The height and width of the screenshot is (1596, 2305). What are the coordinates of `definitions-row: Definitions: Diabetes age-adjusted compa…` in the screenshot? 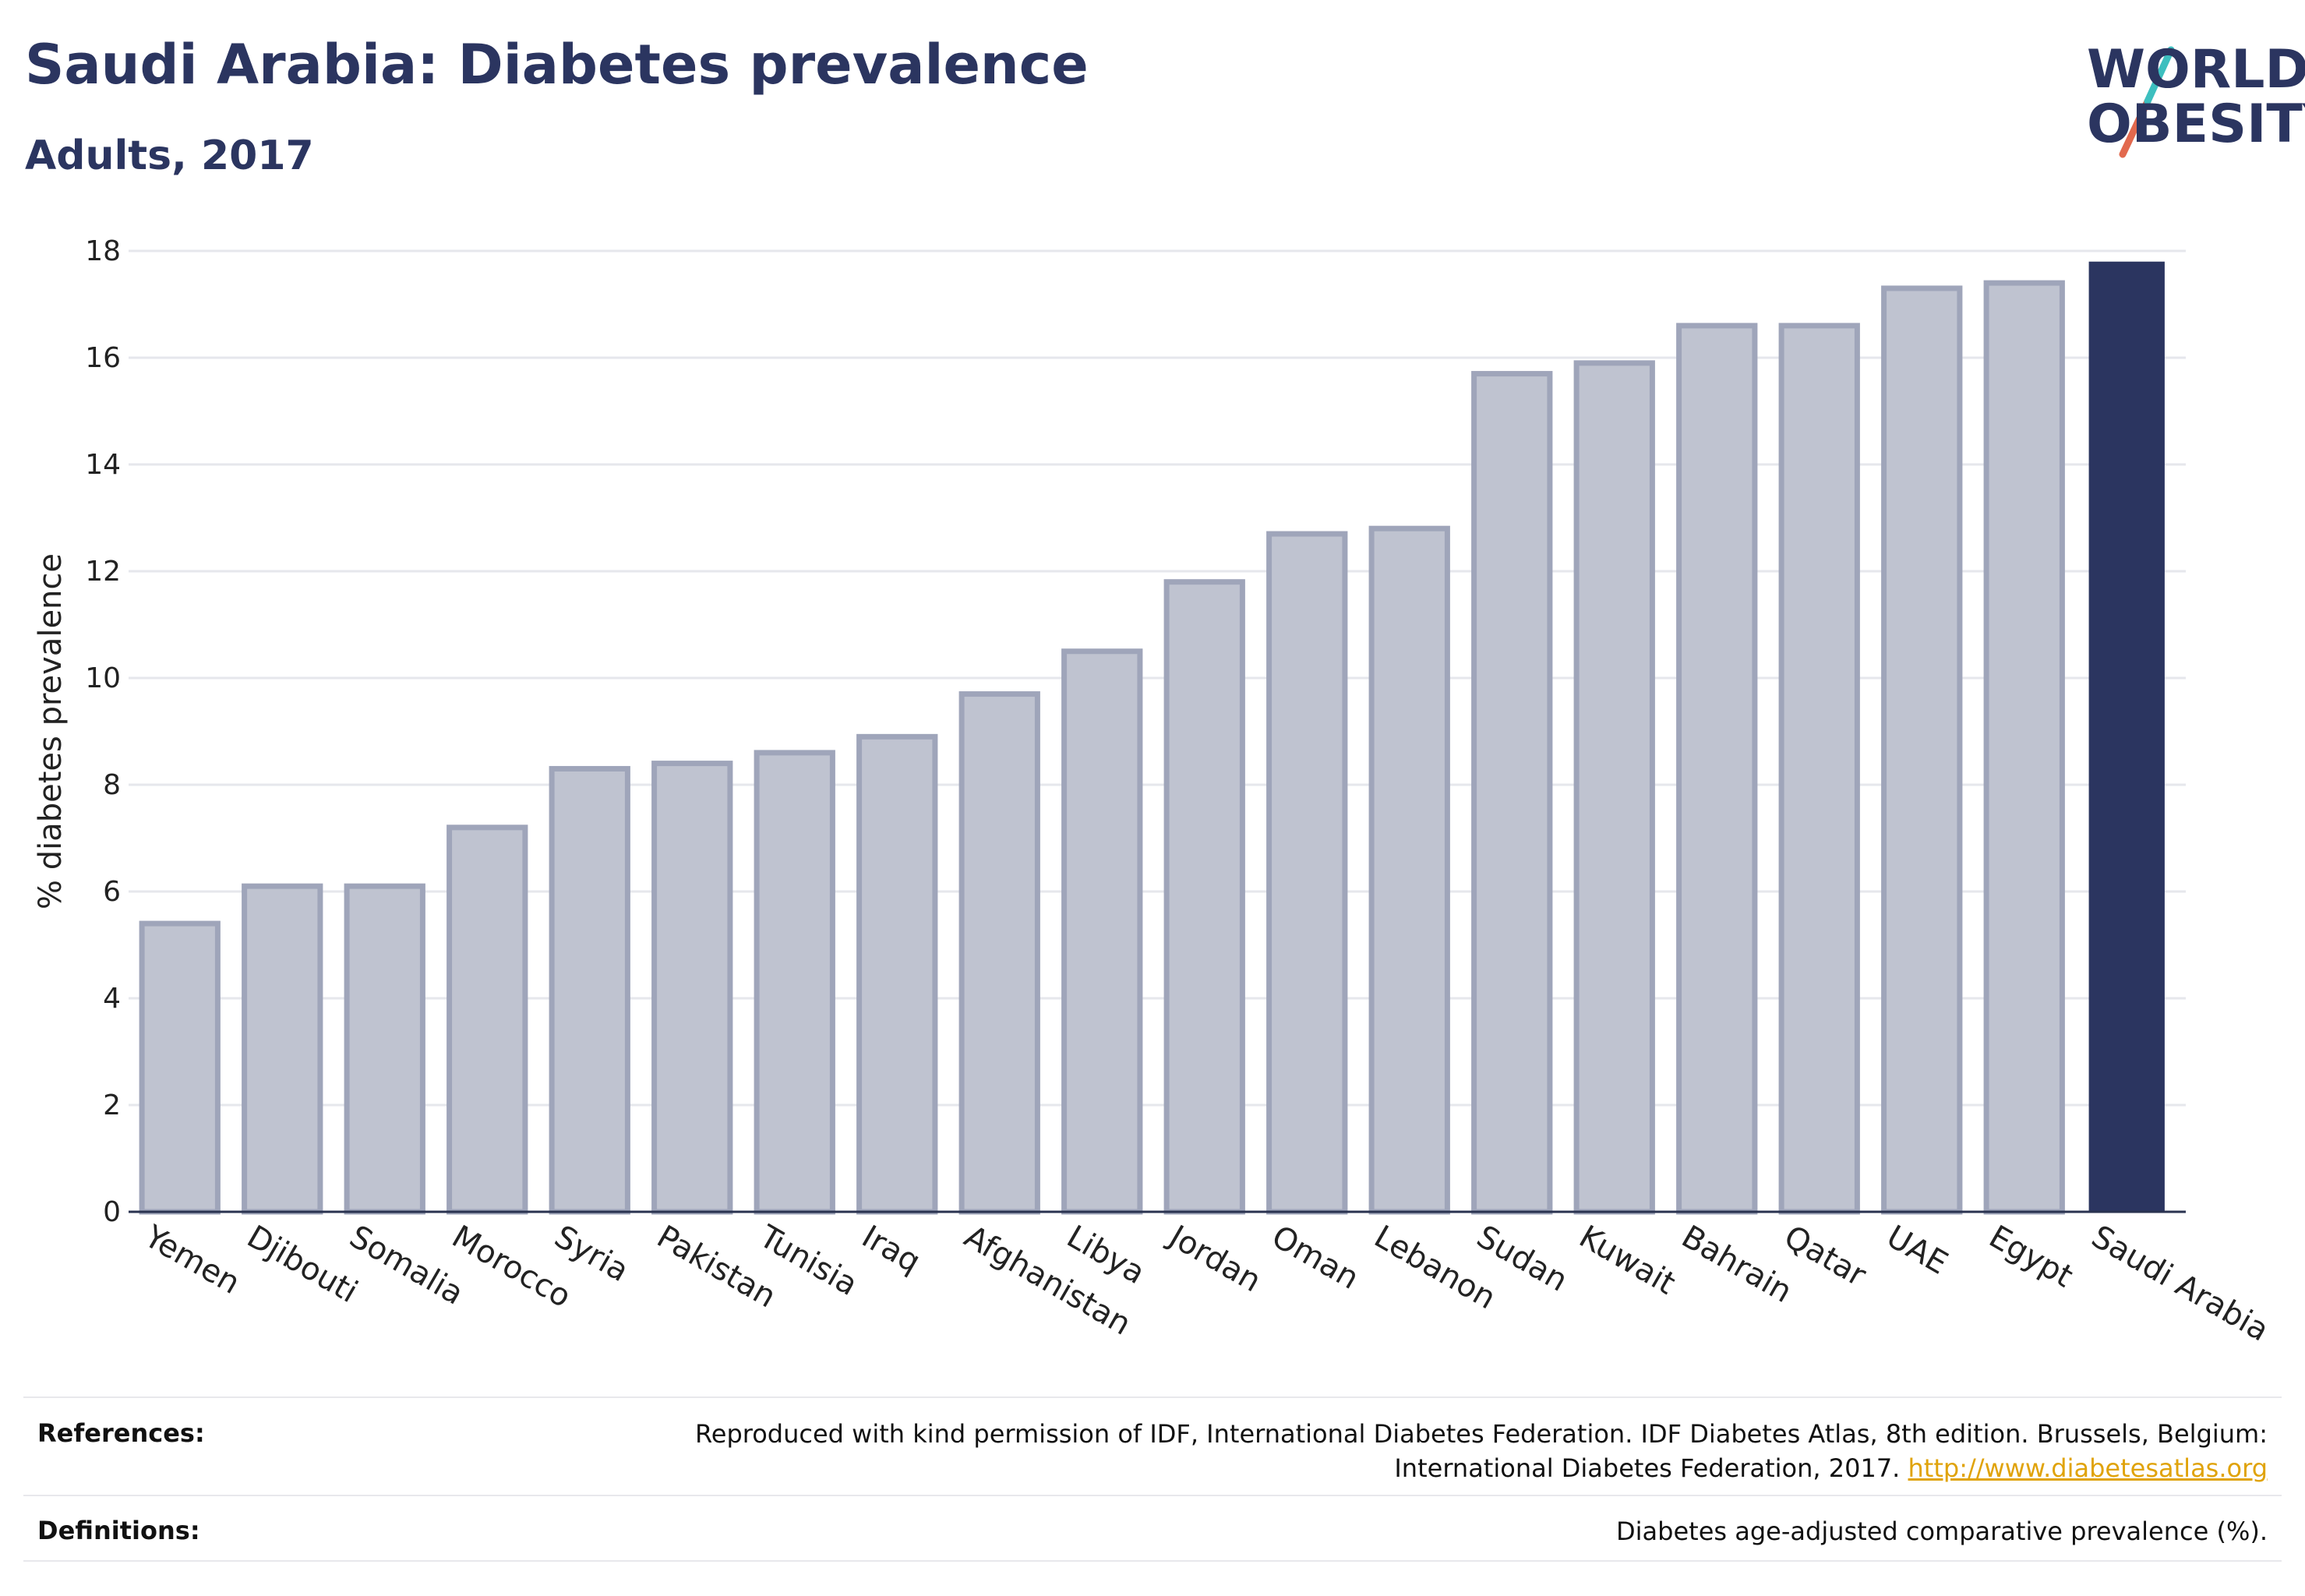 It's located at (1152, 1531).